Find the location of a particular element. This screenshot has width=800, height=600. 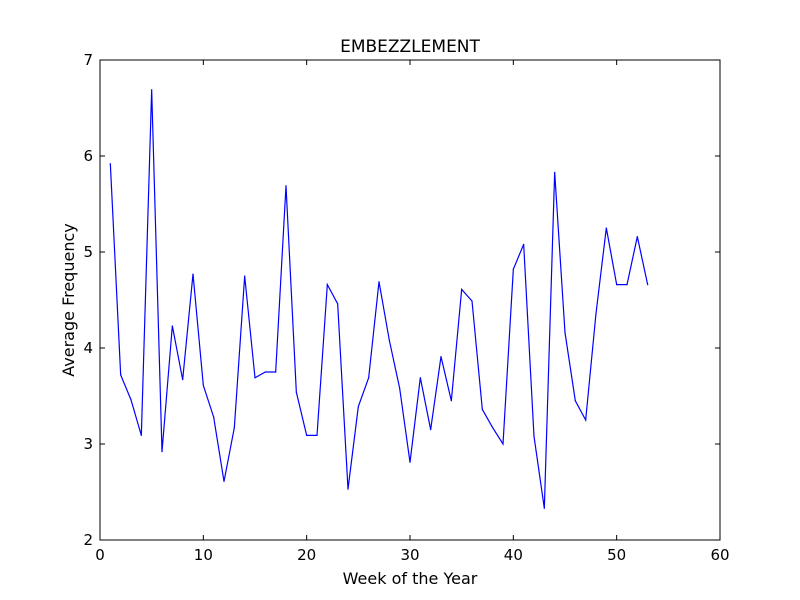

y-tick-label: 5 is located at coordinates (88, 252).